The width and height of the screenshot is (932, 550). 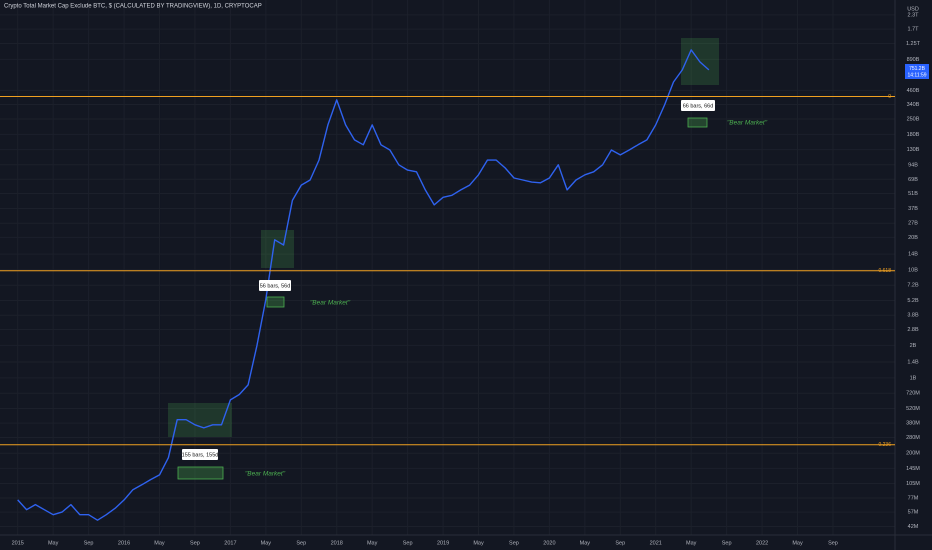 I want to click on y-tick-label: 890B, so click(x=913, y=60).